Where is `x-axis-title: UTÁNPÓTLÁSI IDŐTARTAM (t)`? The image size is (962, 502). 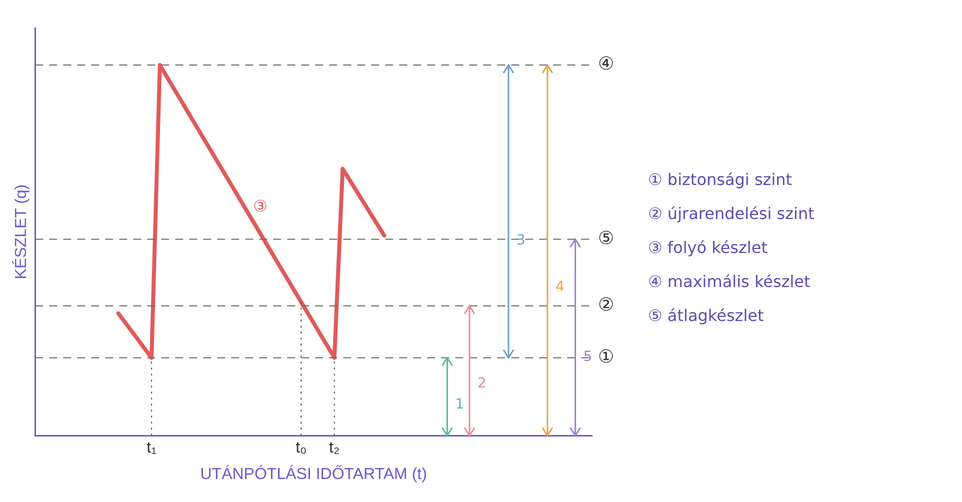 x-axis-title: UTÁNPÓTLÁSI IDŐTARTAM (t) is located at coordinates (313, 473).